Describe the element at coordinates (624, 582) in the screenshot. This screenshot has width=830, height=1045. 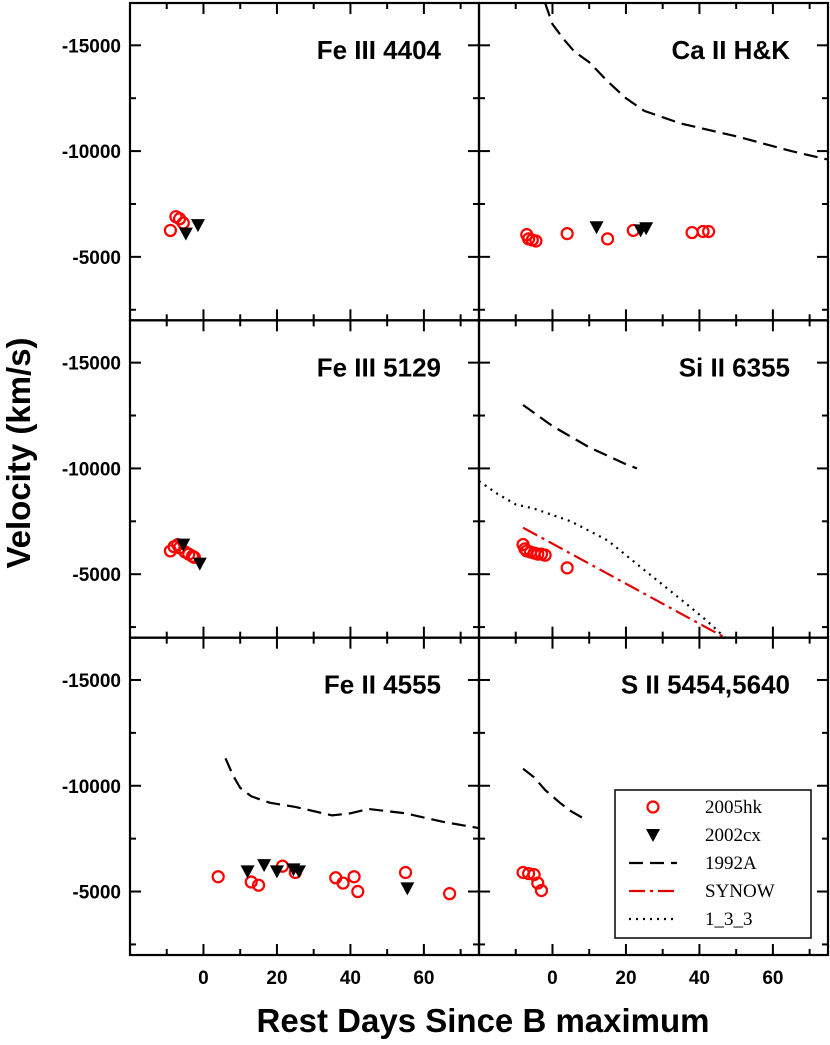
I see `series-line-SYNOW` at that location.